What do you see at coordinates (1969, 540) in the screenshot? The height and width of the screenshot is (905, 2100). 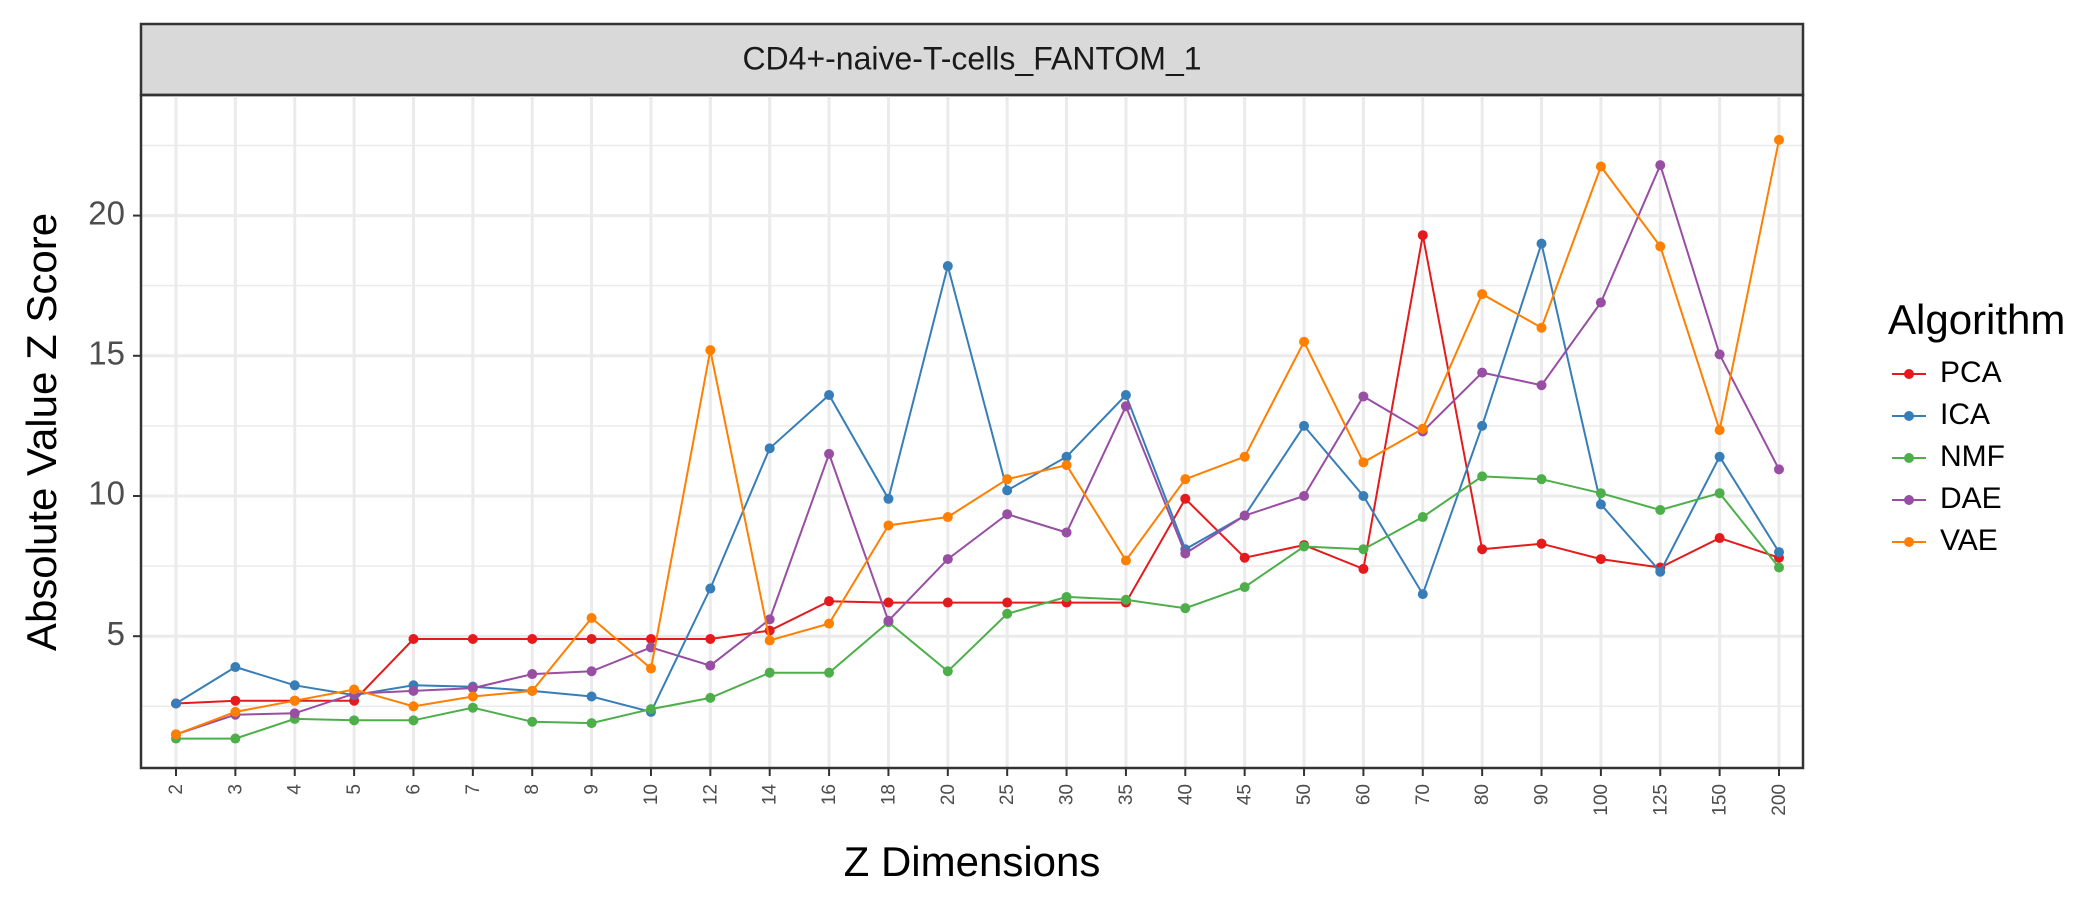 I see `legend-label: VAE` at bounding box center [1969, 540].